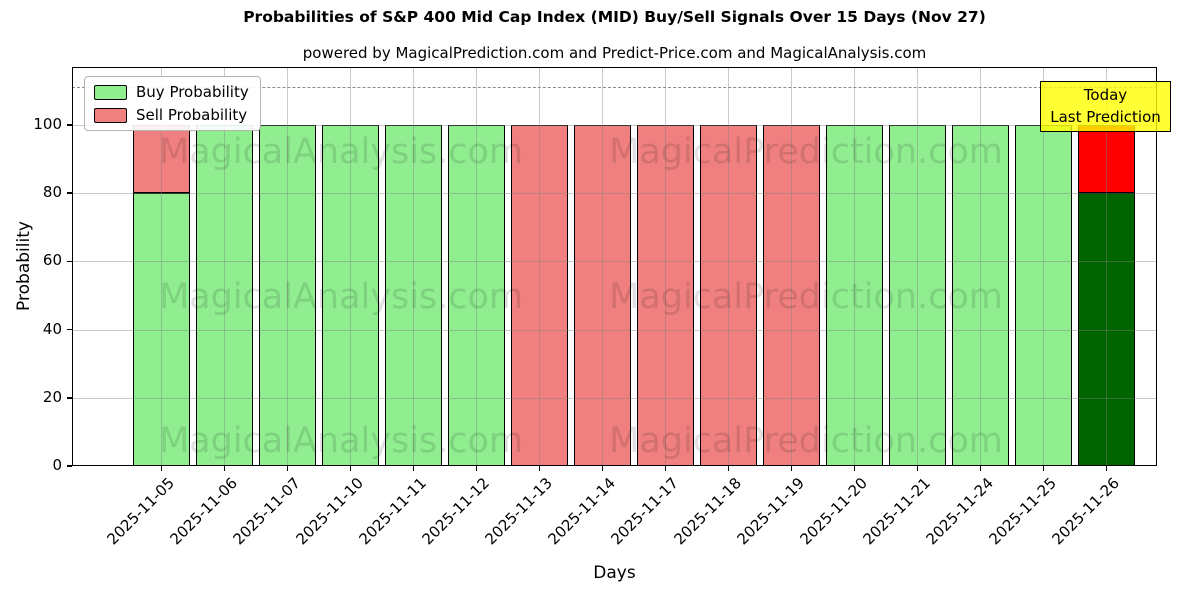 Image resolution: width=1200 pixels, height=600 pixels. I want to click on sell-color-swatch, so click(110, 115).